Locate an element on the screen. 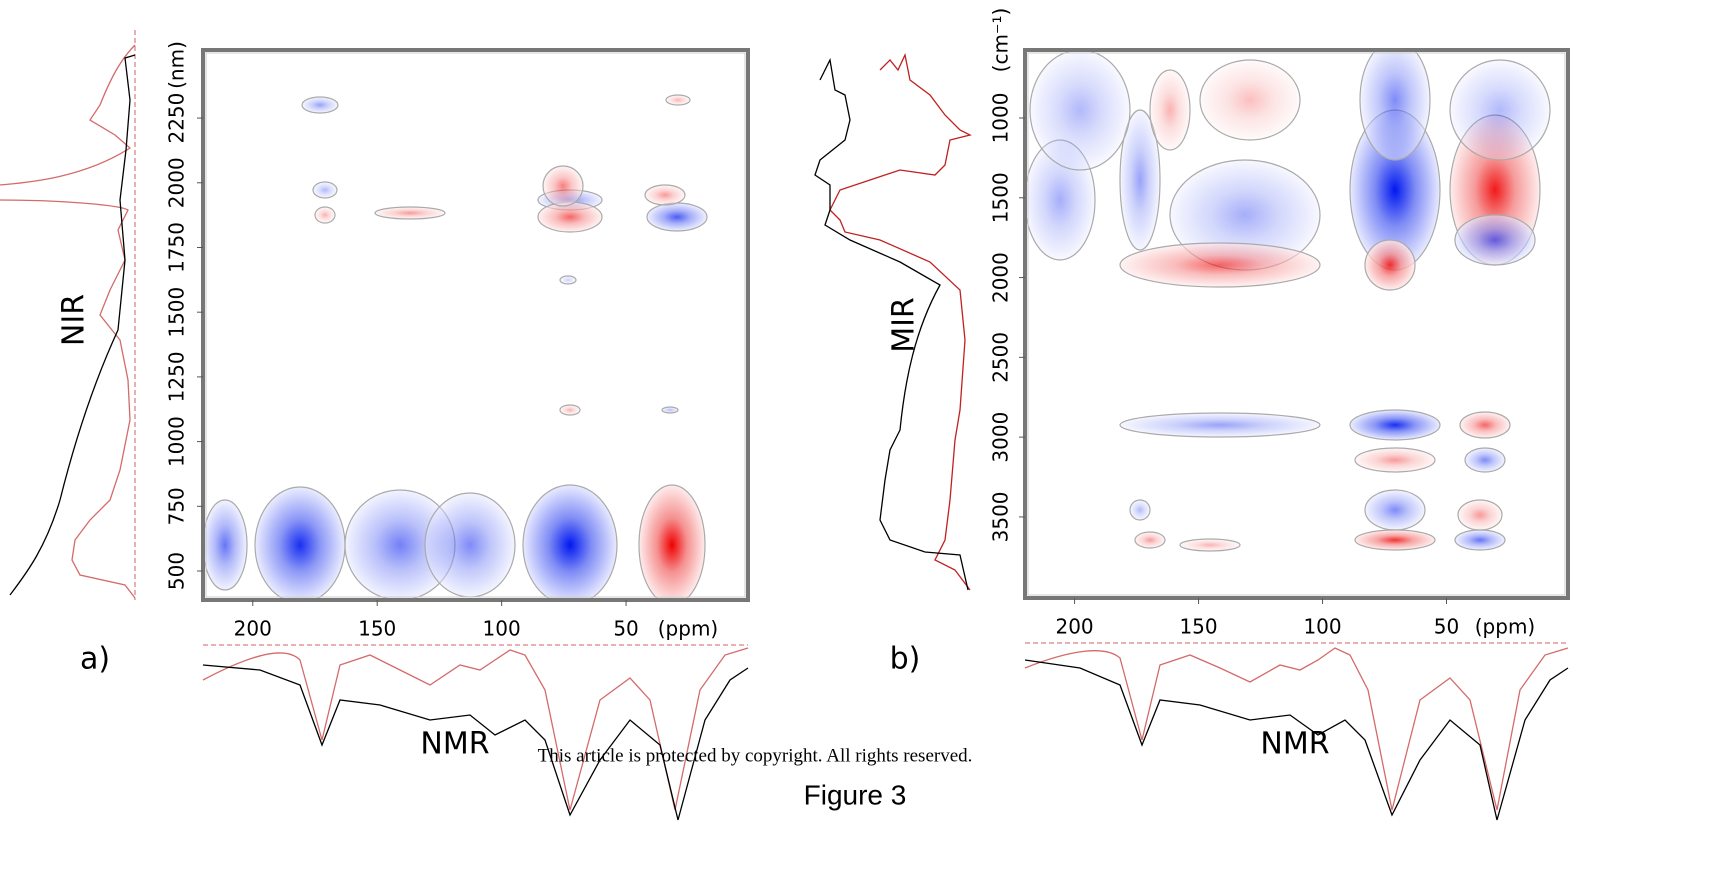 This screenshot has width=1710, height=895. mir-spectra is located at coordinates (893, 321).